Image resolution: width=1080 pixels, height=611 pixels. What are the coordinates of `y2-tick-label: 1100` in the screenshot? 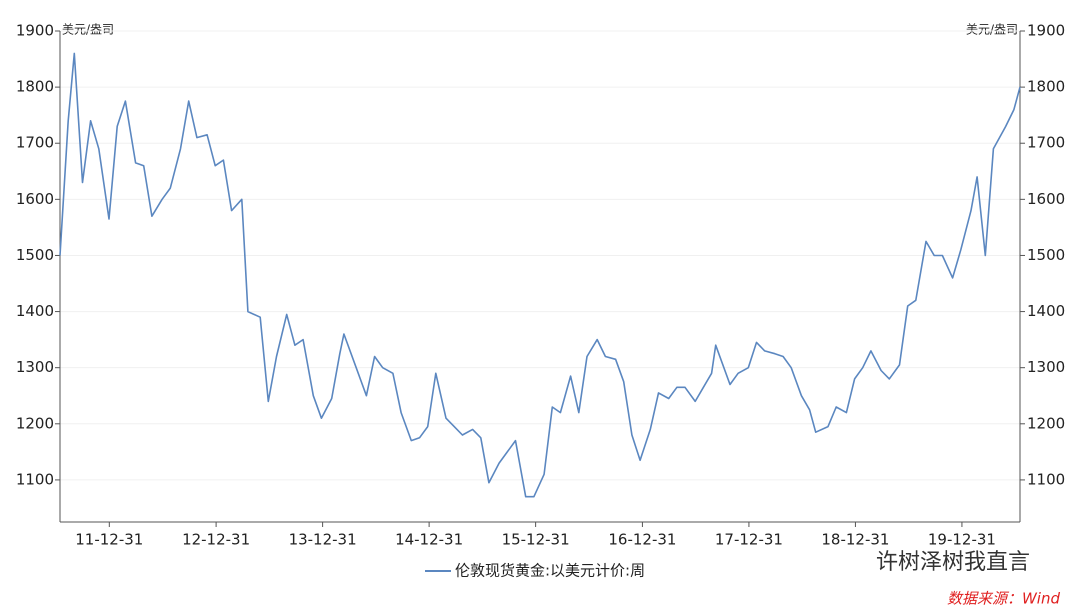 It's located at (1046, 479).